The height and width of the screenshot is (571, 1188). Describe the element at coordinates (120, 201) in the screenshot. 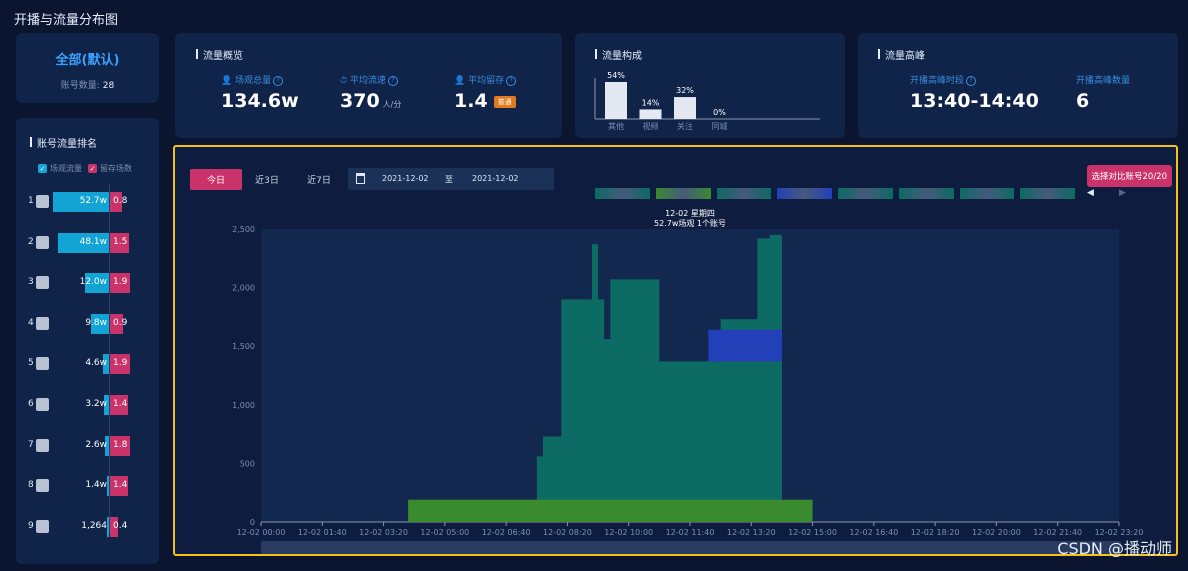

I see `retention-value: 0.8` at that location.